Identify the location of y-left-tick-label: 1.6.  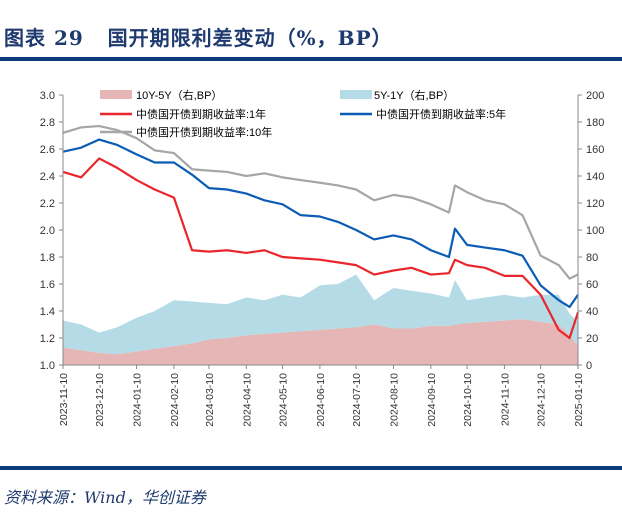
(47, 285).